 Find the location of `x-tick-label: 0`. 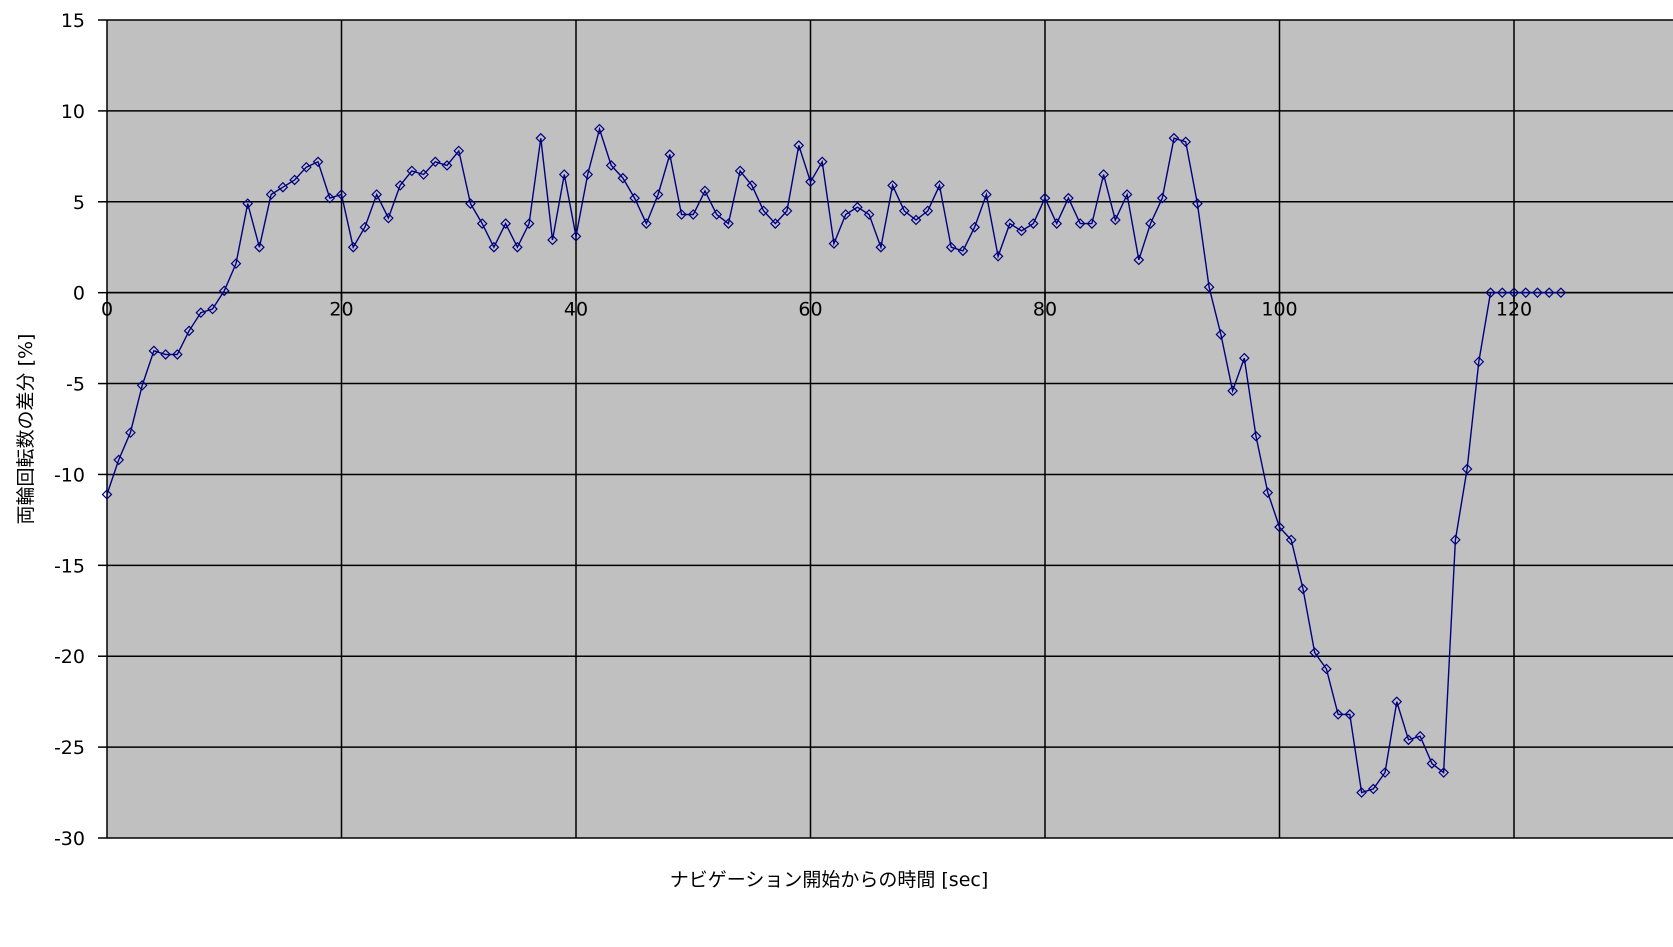

x-tick-label: 0 is located at coordinates (107, 310).